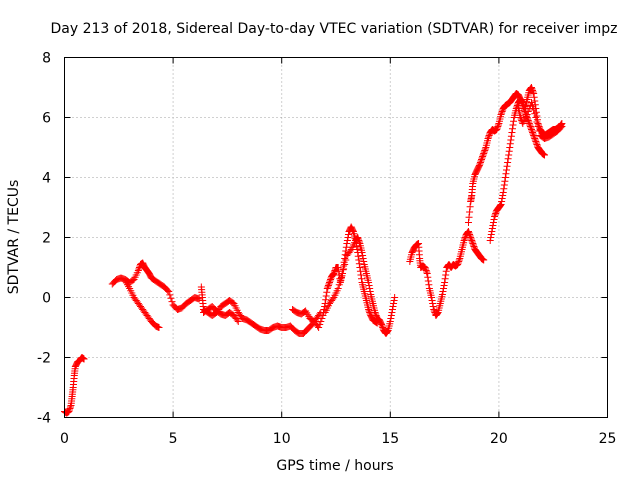  Describe the element at coordinates (334, 466) in the screenshot. I see `x-axis-label: GPS time / hours` at that location.